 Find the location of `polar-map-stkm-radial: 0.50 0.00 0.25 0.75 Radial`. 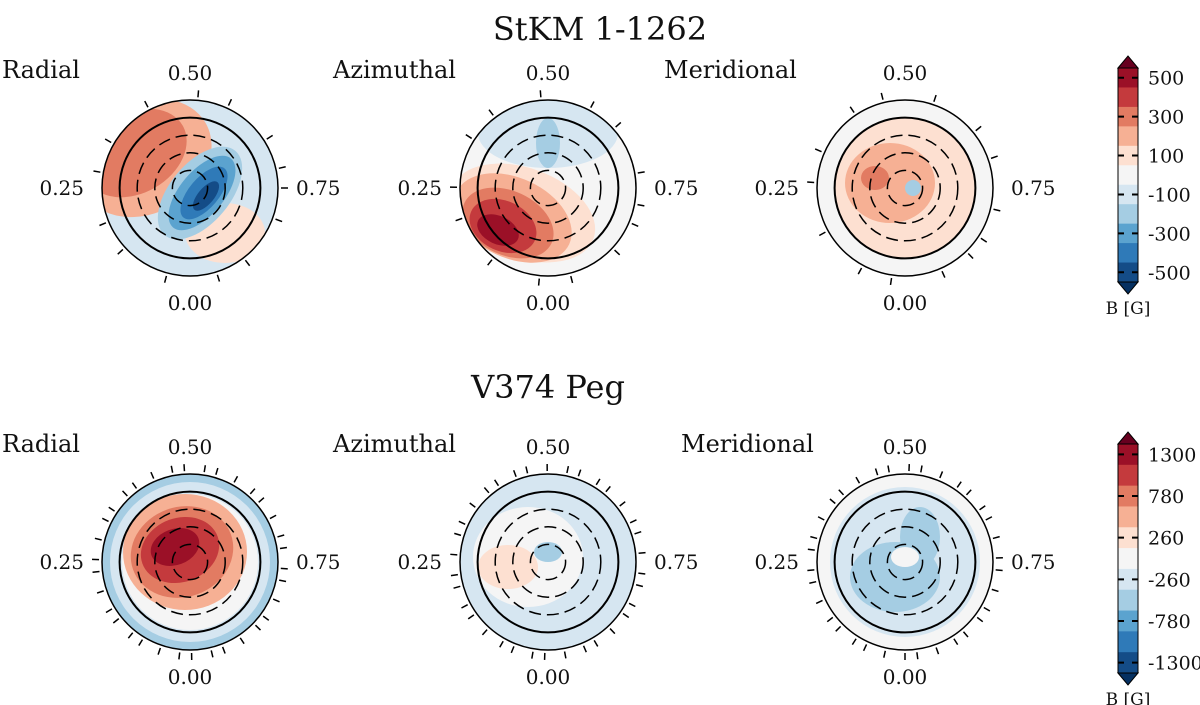

polar-map-stkm-radial: 0.50 0.00 0.25 0.75 Radial is located at coordinates (171, 185).